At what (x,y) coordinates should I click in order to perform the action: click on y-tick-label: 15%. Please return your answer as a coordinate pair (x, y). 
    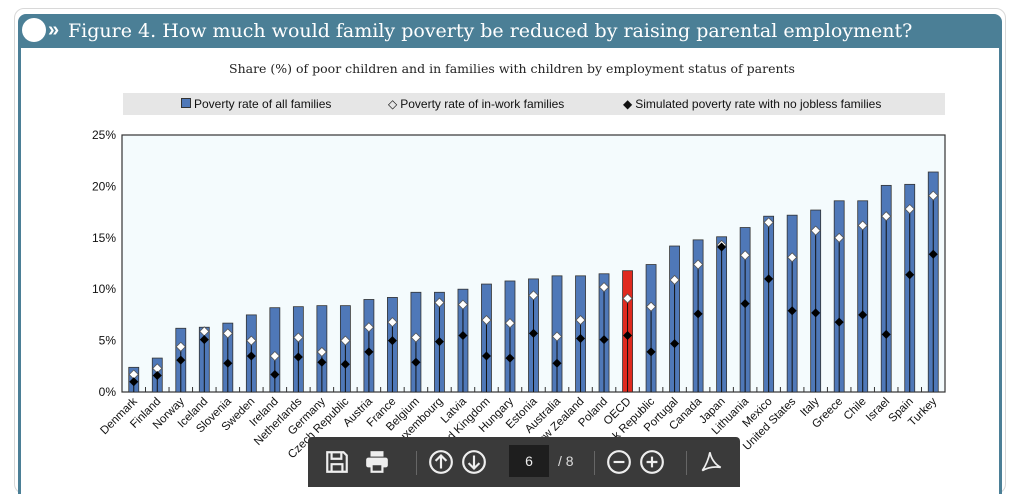
    Looking at the image, I should click on (104, 238).